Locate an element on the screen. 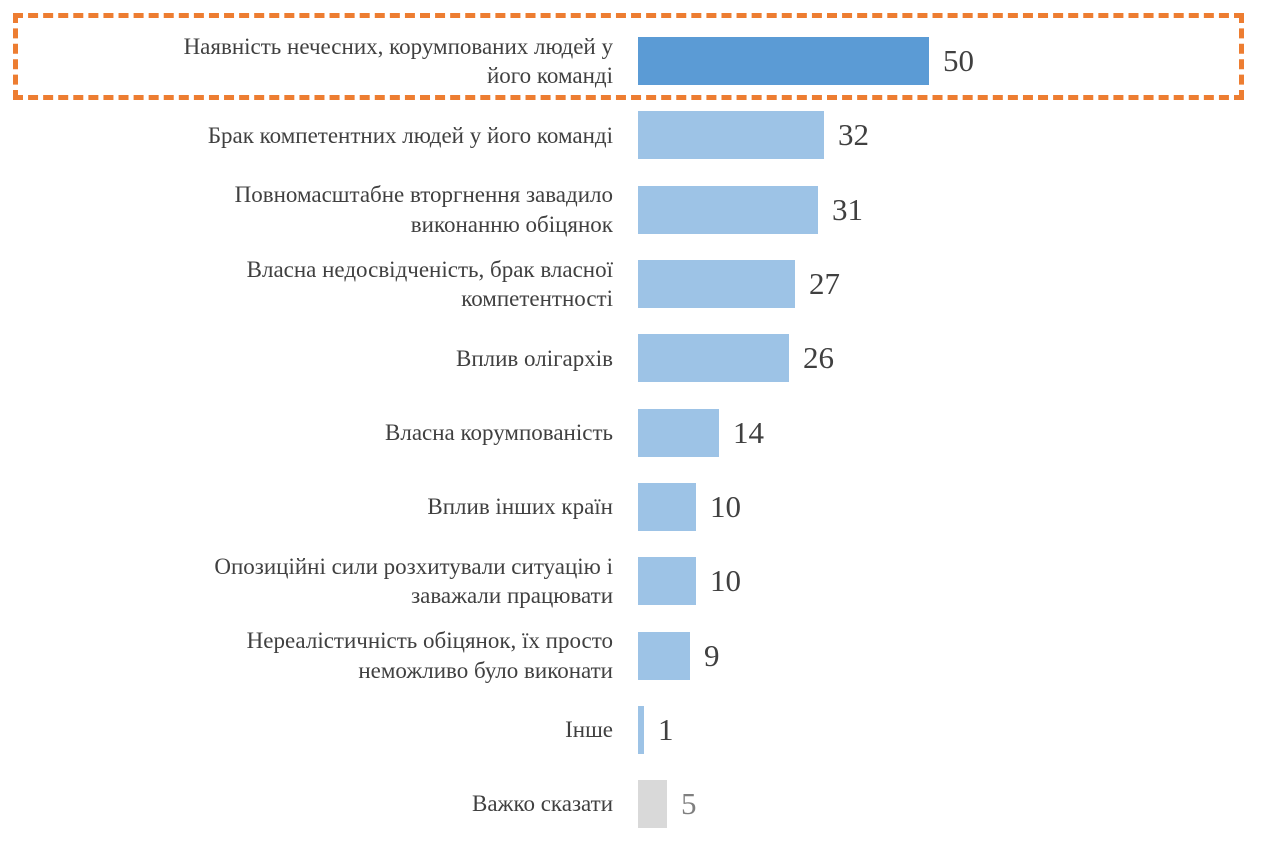  bar-area: 50 is located at coordinates (950, 61).